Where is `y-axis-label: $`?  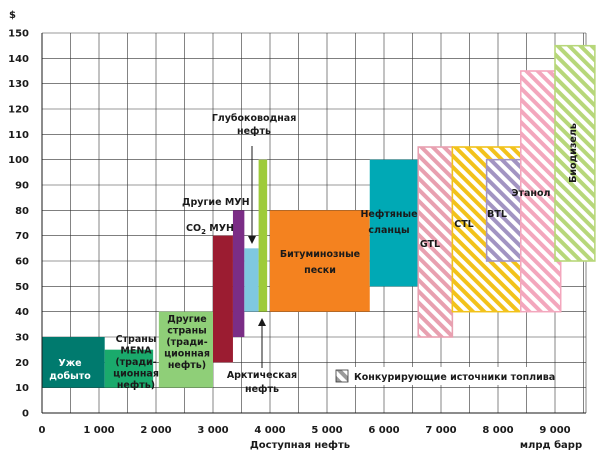 y-axis-label: $ is located at coordinates (12, 15).